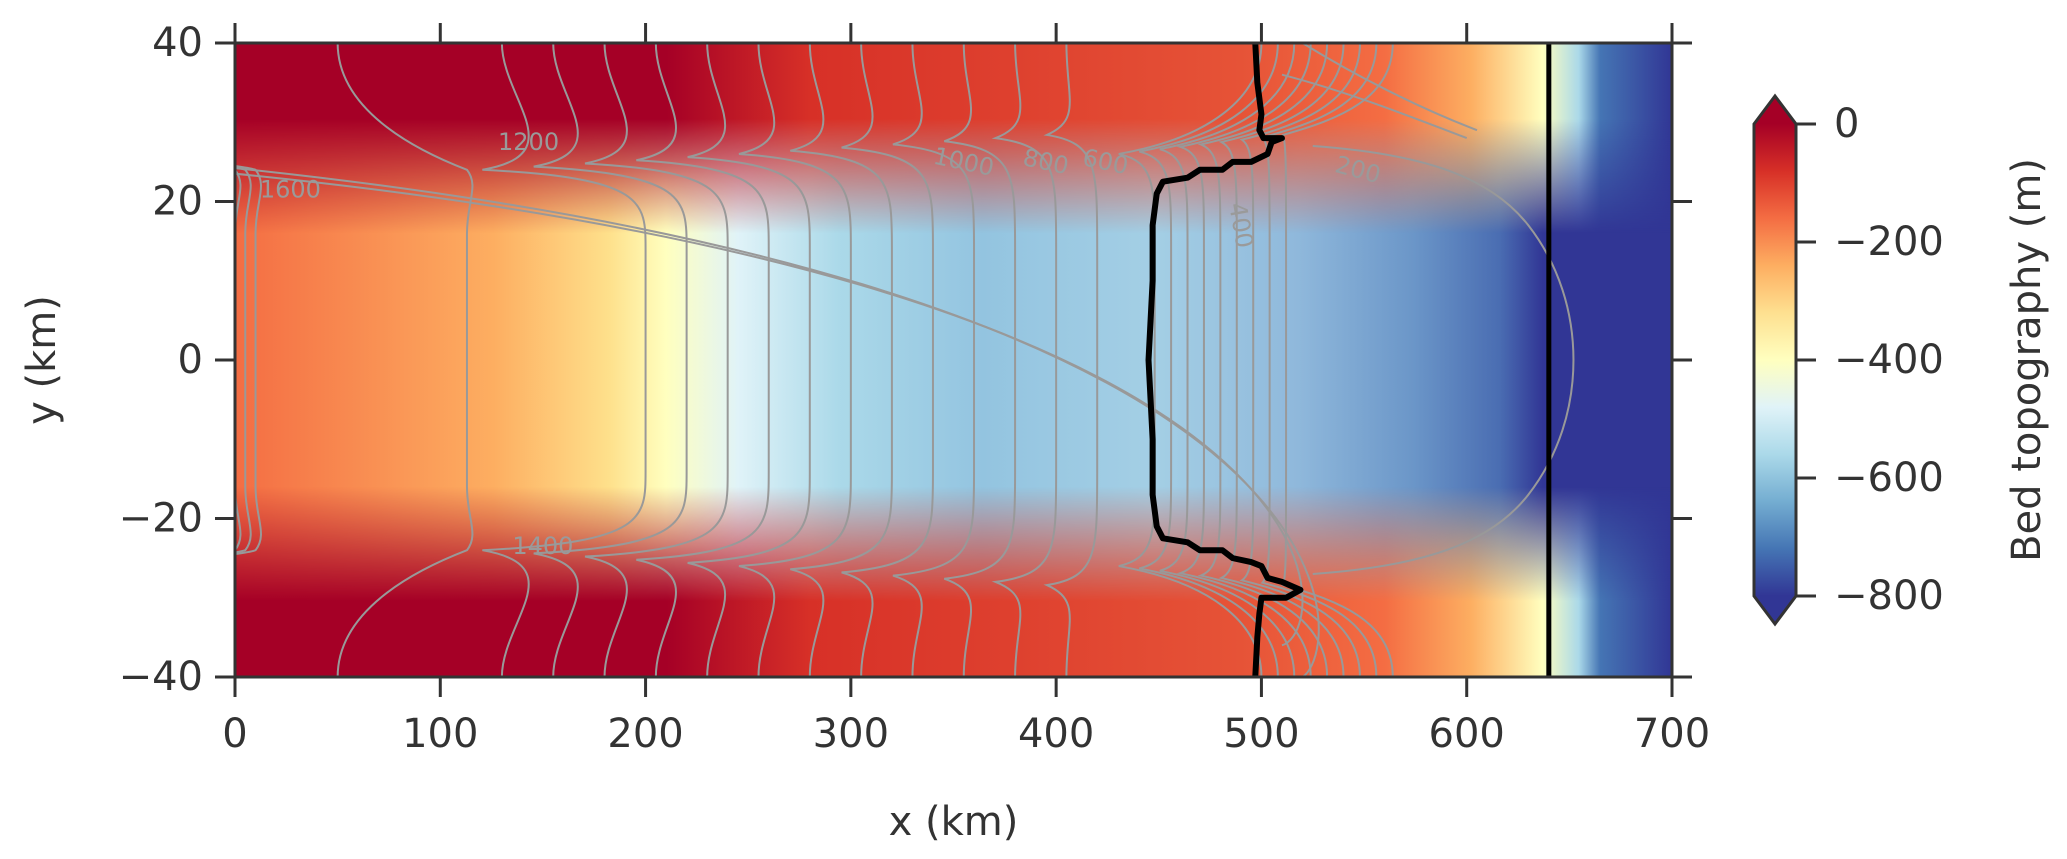 Image resolution: width=2067 pixels, height=859 pixels. Describe the element at coordinates (1443, 360) in the screenshot. I see `contour-line-outer` at that location.